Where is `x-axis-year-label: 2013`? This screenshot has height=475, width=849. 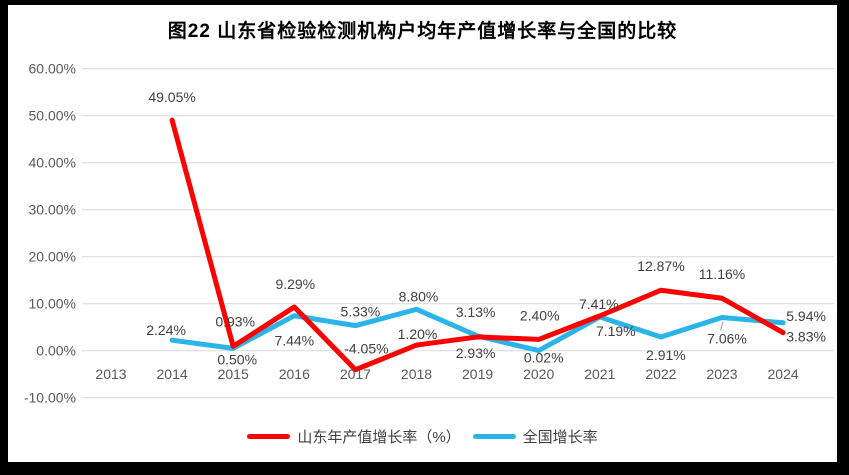
x-axis-year-label: 2013 is located at coordinates (110, 374).